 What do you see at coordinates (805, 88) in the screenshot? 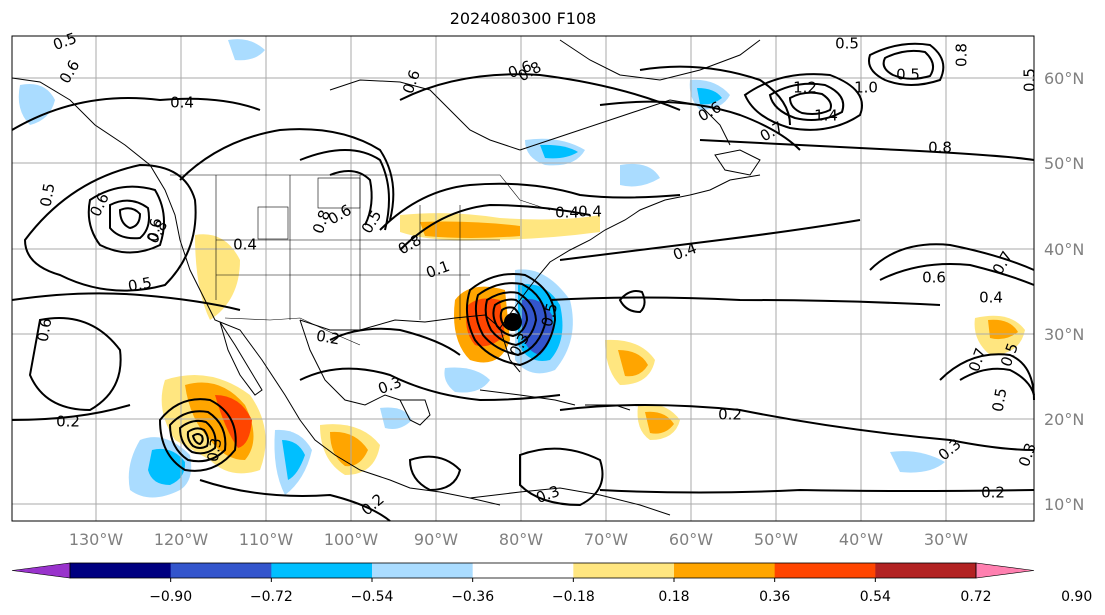
I see `contour-label: 1.2` at bounding box center [805, 88].